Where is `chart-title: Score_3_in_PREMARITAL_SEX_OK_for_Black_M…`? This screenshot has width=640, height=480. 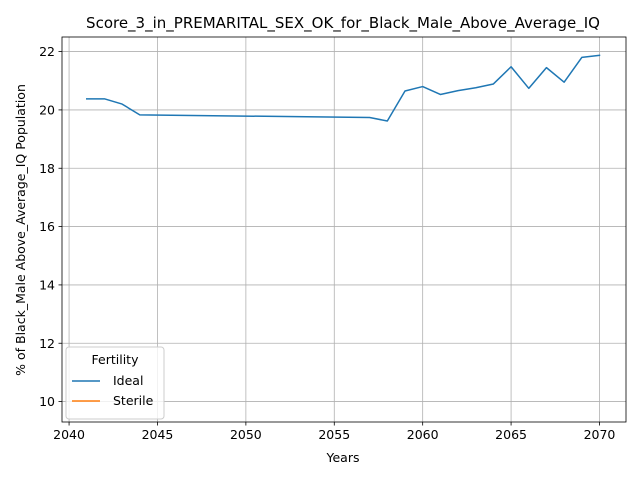 chart-title: Score_3_in_PREMARITAL_SEX_OK_for_Black_M… is located at coordinates (343, 23).